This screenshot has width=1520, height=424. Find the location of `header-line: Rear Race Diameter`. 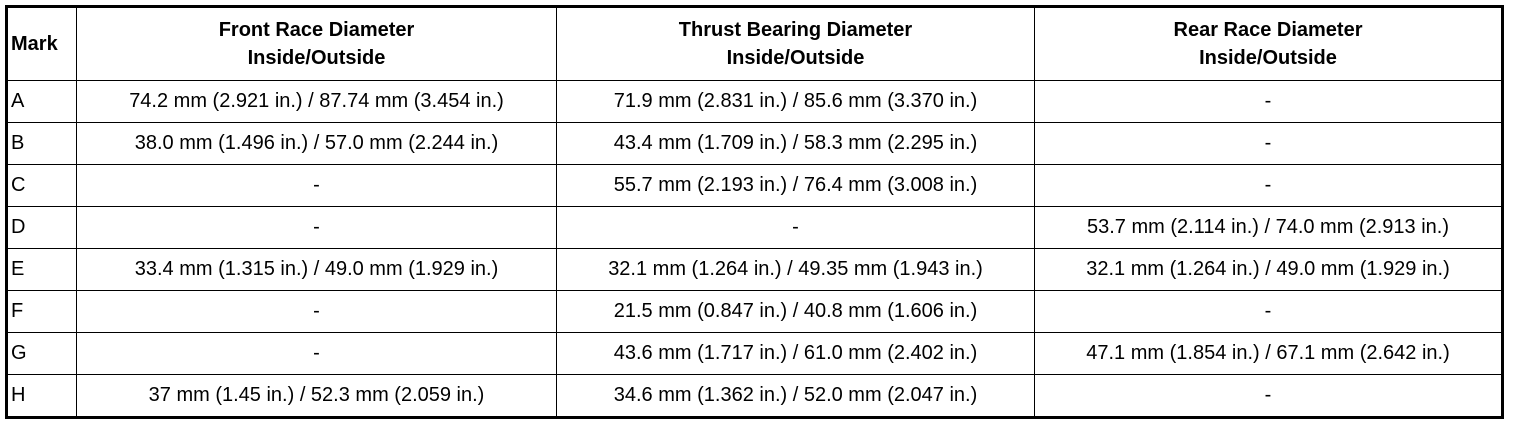

header-line: Rear Race Diameter is located at coordinates (1268, 30).